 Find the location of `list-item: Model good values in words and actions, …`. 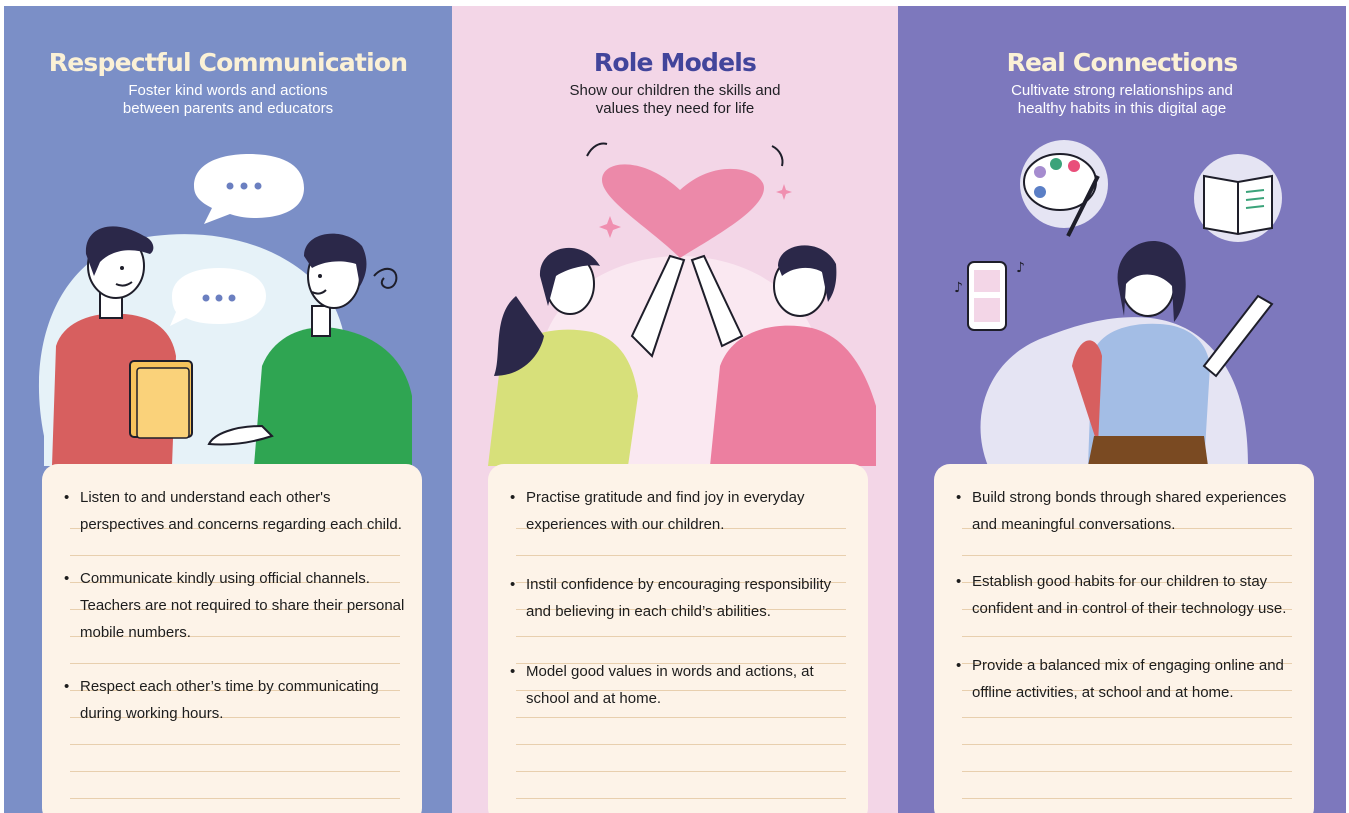

list-item: Model good values in words and actions, … is located at coordinates (681, 685).